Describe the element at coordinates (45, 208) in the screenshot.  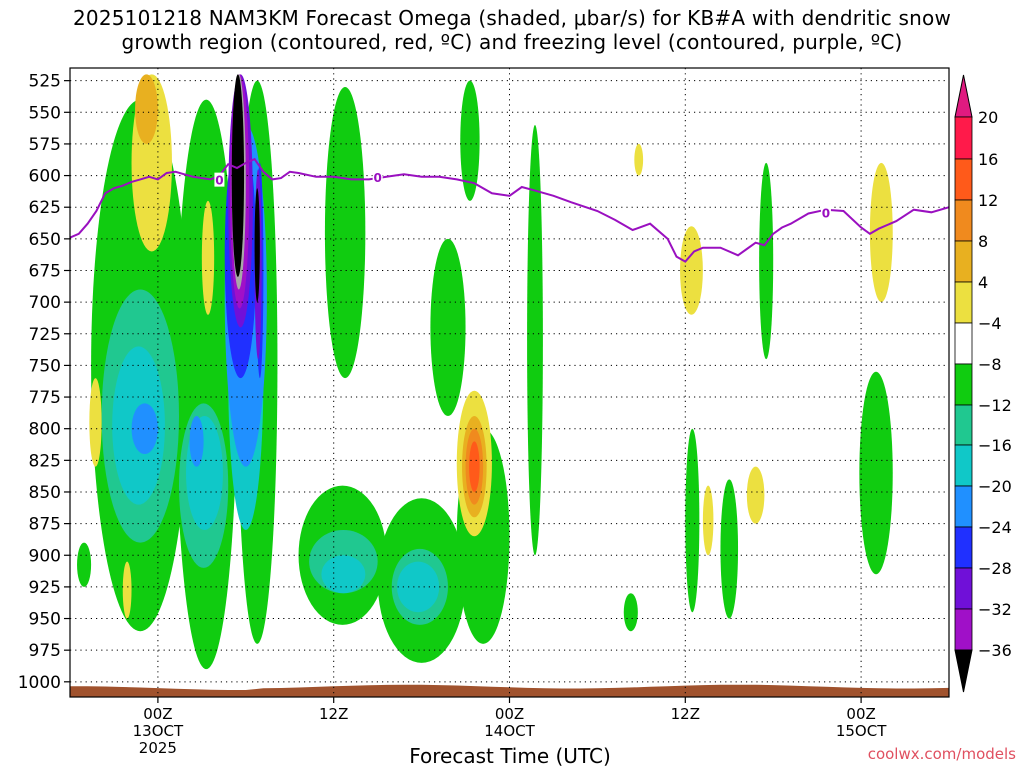
I see `y-tick-label-625: 625` at that location.